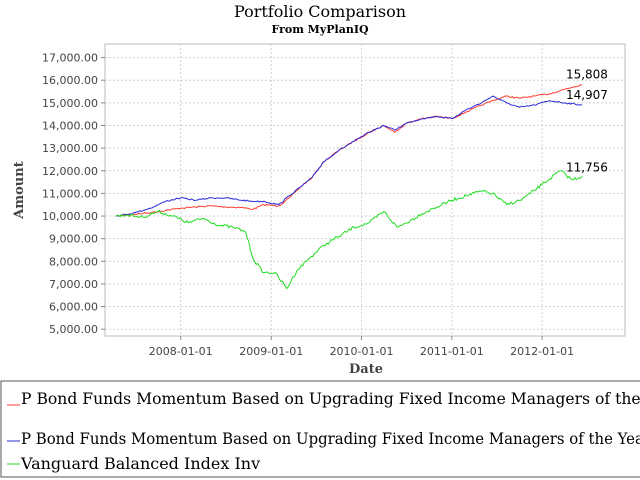 The image size is (640, 480). What do you see at coordinates (70, 58) in the screenshot?
I see `y-tick-label: 17,000.00` at bounding box center [70, 58].